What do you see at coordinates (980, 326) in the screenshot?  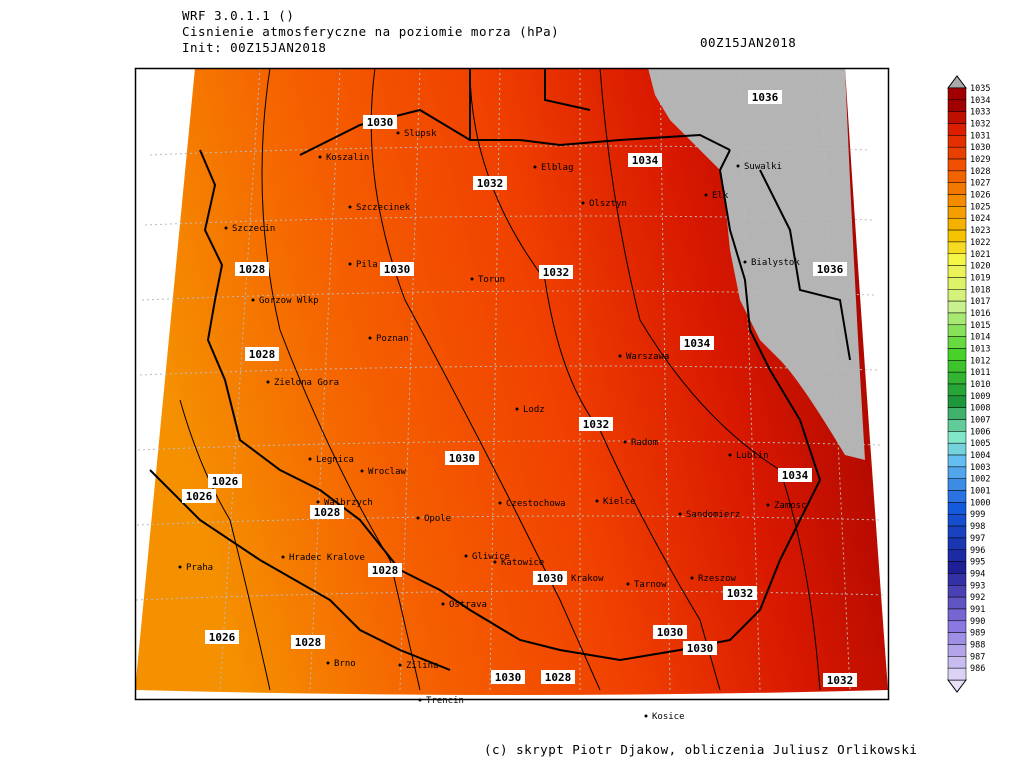 I see `colorbar-label: 1015` at bounding box center [980, 326].